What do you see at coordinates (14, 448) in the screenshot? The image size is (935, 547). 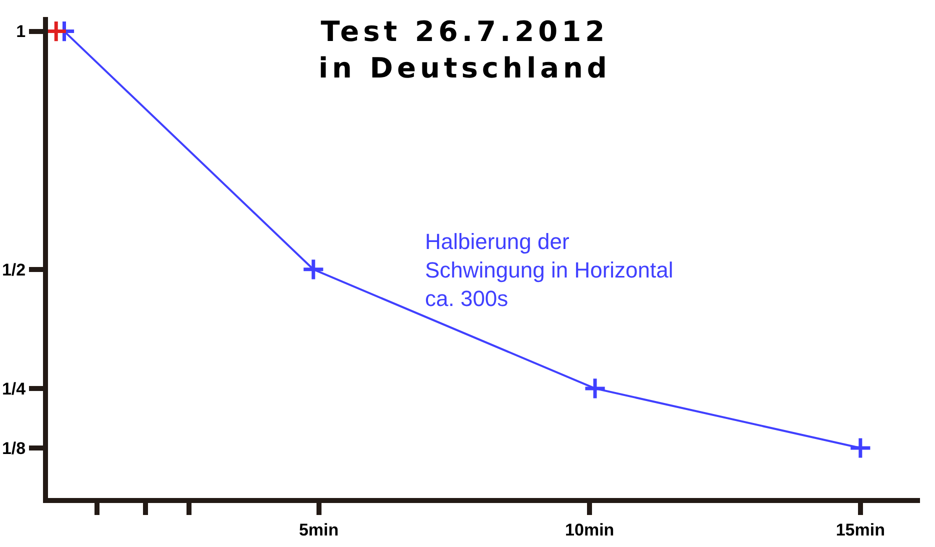 I see `y-tick-label: 1/8` at bounding box center [14, 448].